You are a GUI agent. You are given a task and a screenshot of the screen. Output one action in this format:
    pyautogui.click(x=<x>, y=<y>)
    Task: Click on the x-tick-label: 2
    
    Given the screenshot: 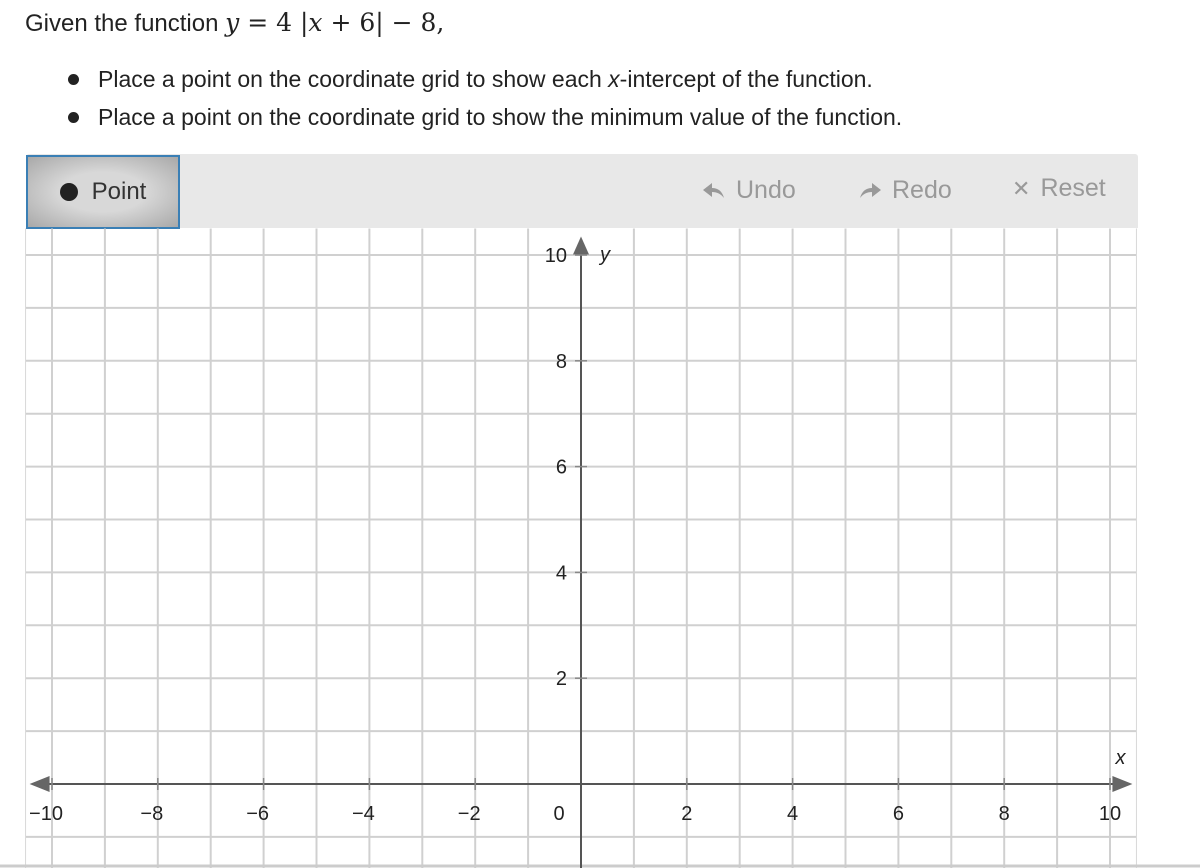 What is the action you would take?
    pyautogui.click(x=686, y=814)
    